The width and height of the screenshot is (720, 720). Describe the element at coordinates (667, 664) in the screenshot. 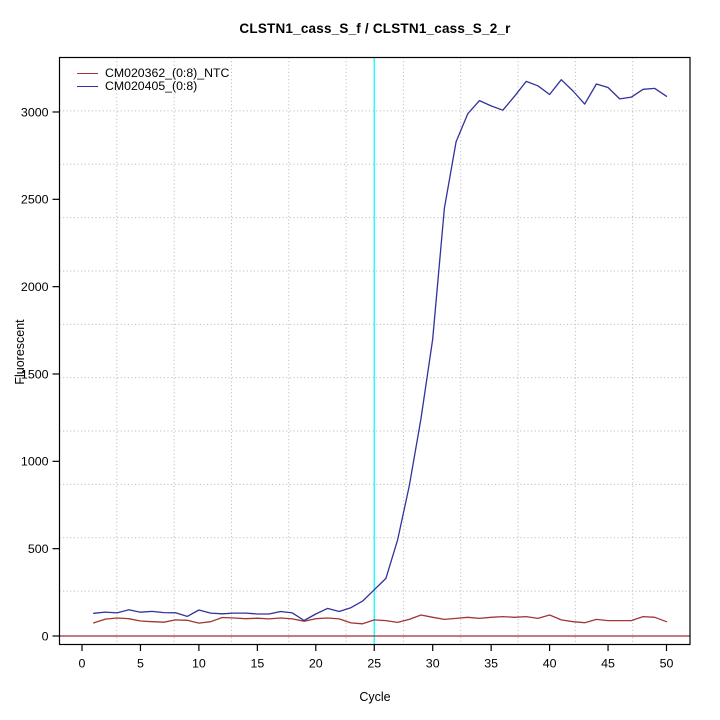

I see `x-tick-label: 50` at that location.